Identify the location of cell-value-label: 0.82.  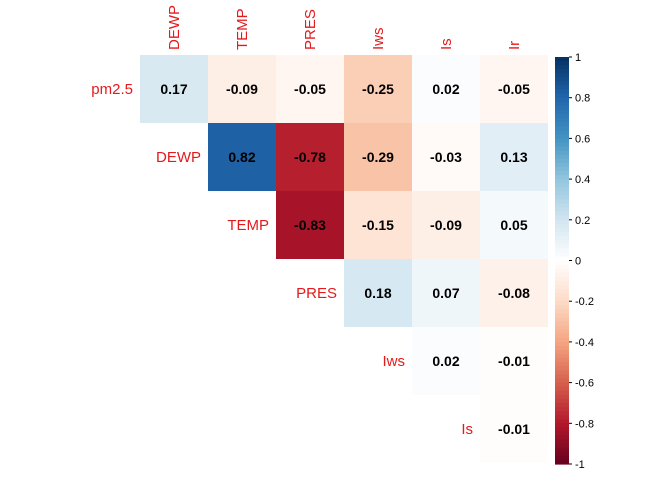
(241, 157).